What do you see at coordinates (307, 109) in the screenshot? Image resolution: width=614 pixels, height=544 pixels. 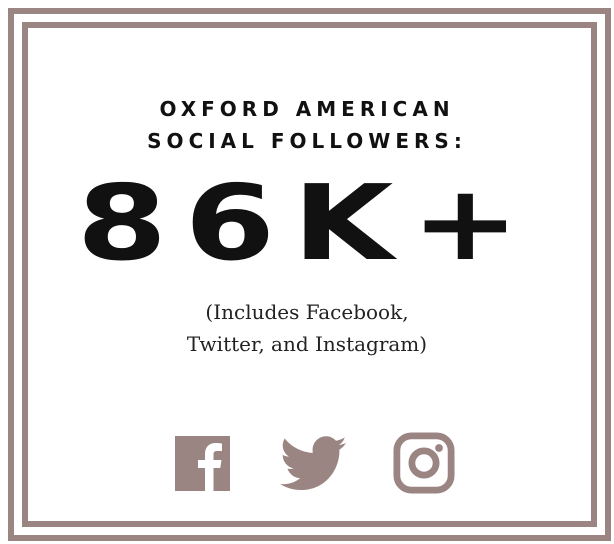 I see `heading-line-1: OXFORD AMERICAN` at bounding box center [307, 109].